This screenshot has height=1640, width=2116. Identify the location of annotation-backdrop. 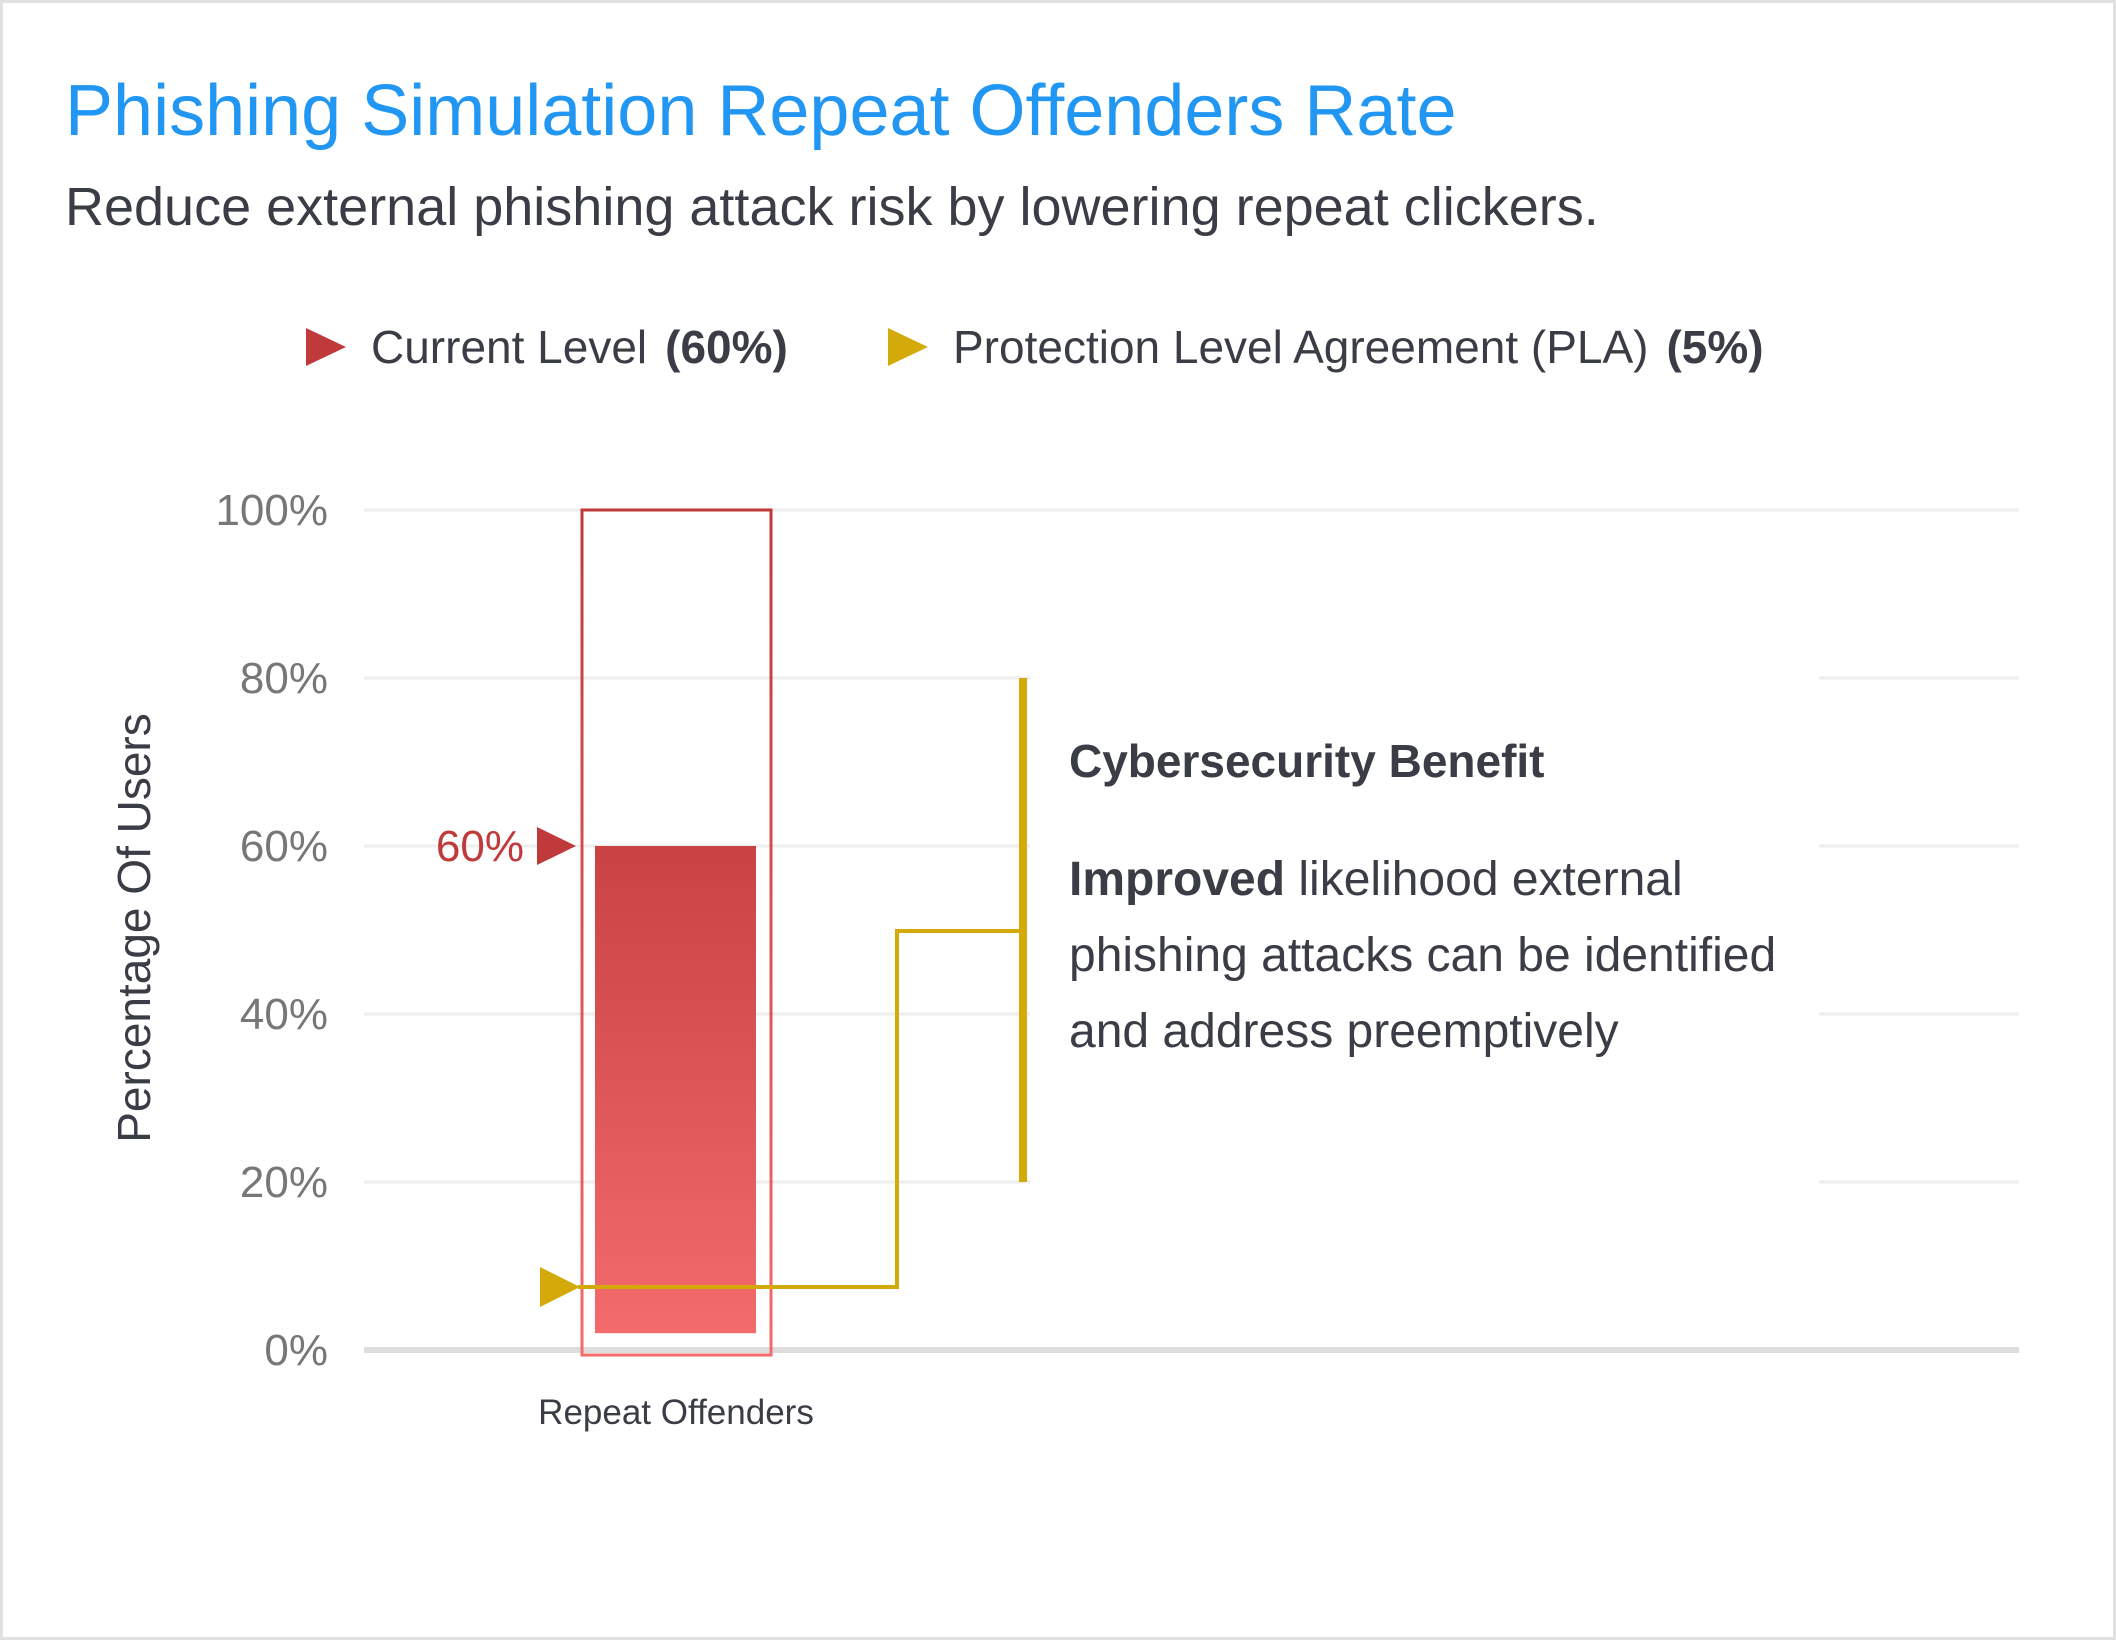
(1424, 910).